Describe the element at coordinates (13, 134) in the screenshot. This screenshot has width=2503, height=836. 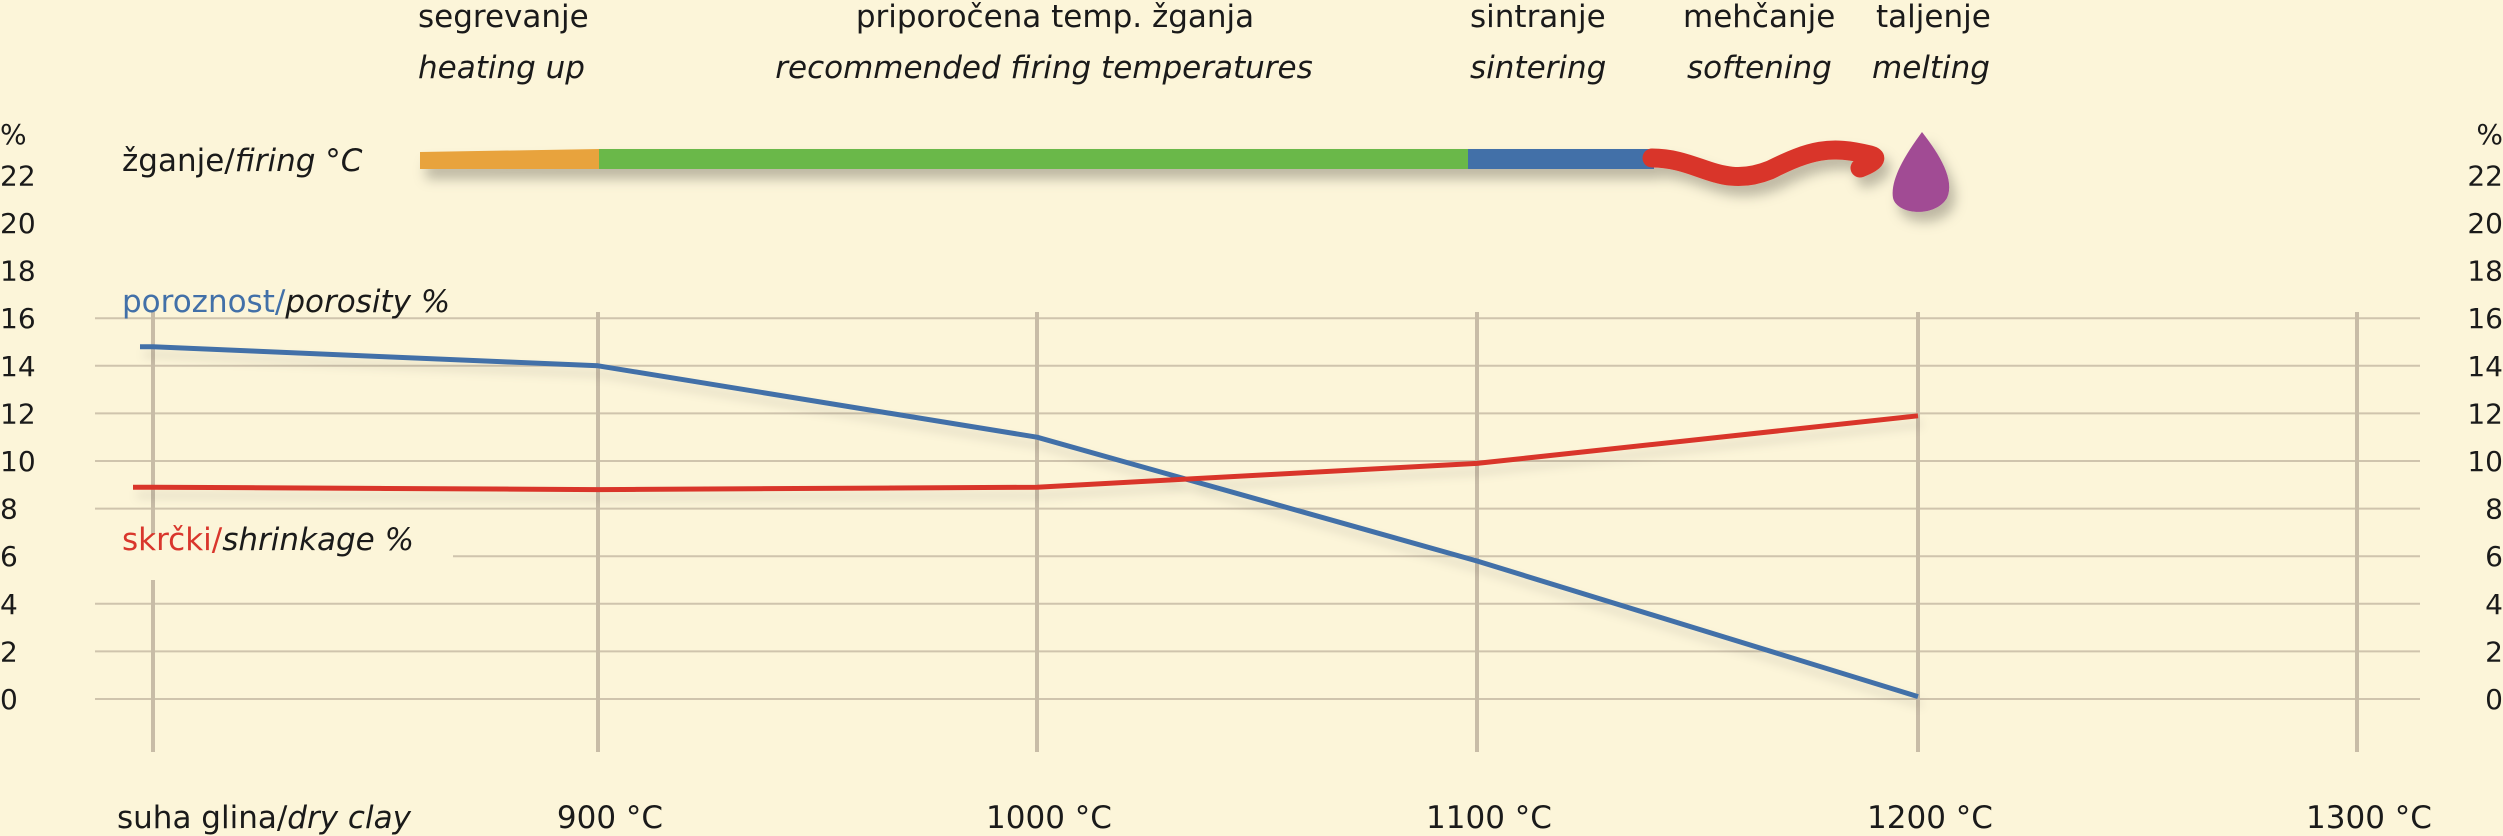
I see `y-axis-unit-left: %` at that location.